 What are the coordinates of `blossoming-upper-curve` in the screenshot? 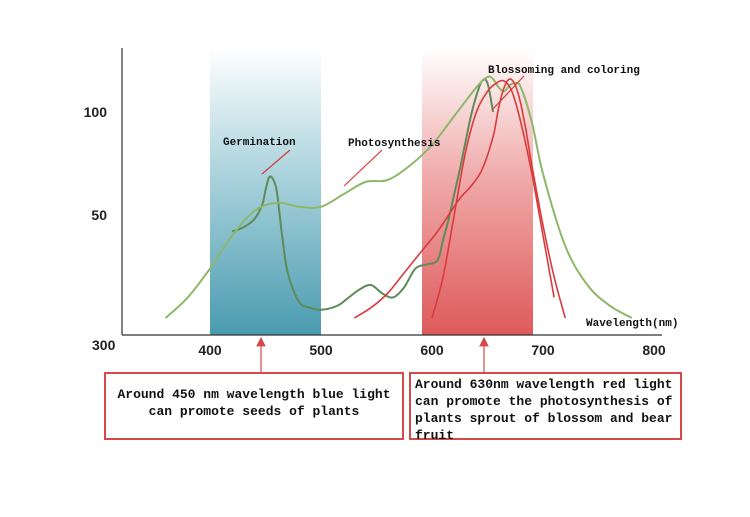 It's located at (493, 199).